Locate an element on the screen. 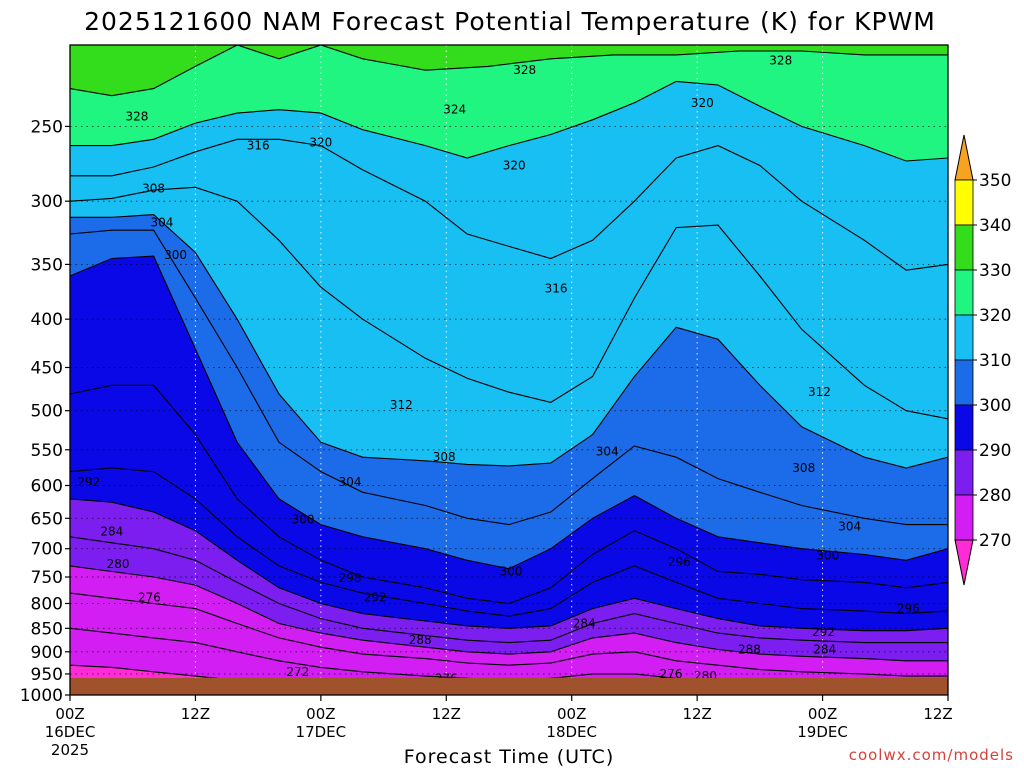 This screenshot has height=768, width=1024. colorbar-tick-label: 270 is located at coordinates (995, 541).